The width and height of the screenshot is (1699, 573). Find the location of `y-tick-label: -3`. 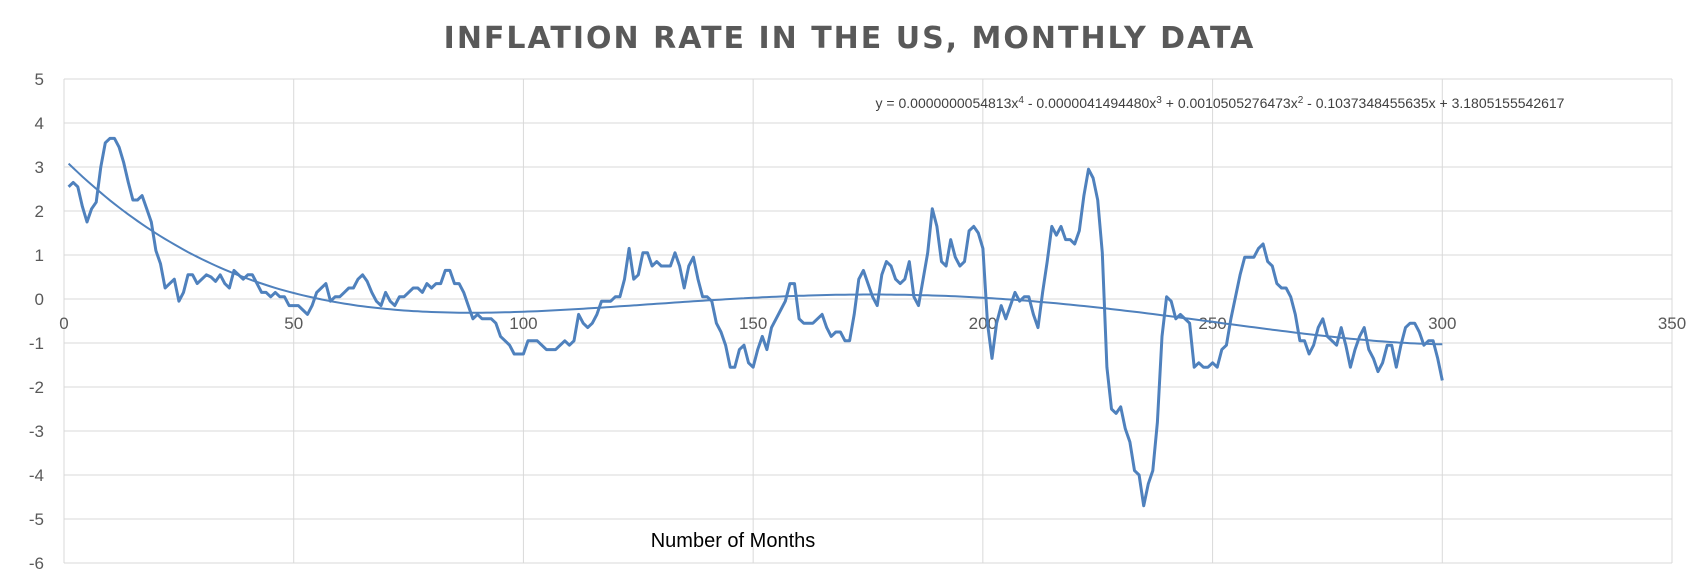

y-tick-label: -3 is located at coordinates (36, 431).